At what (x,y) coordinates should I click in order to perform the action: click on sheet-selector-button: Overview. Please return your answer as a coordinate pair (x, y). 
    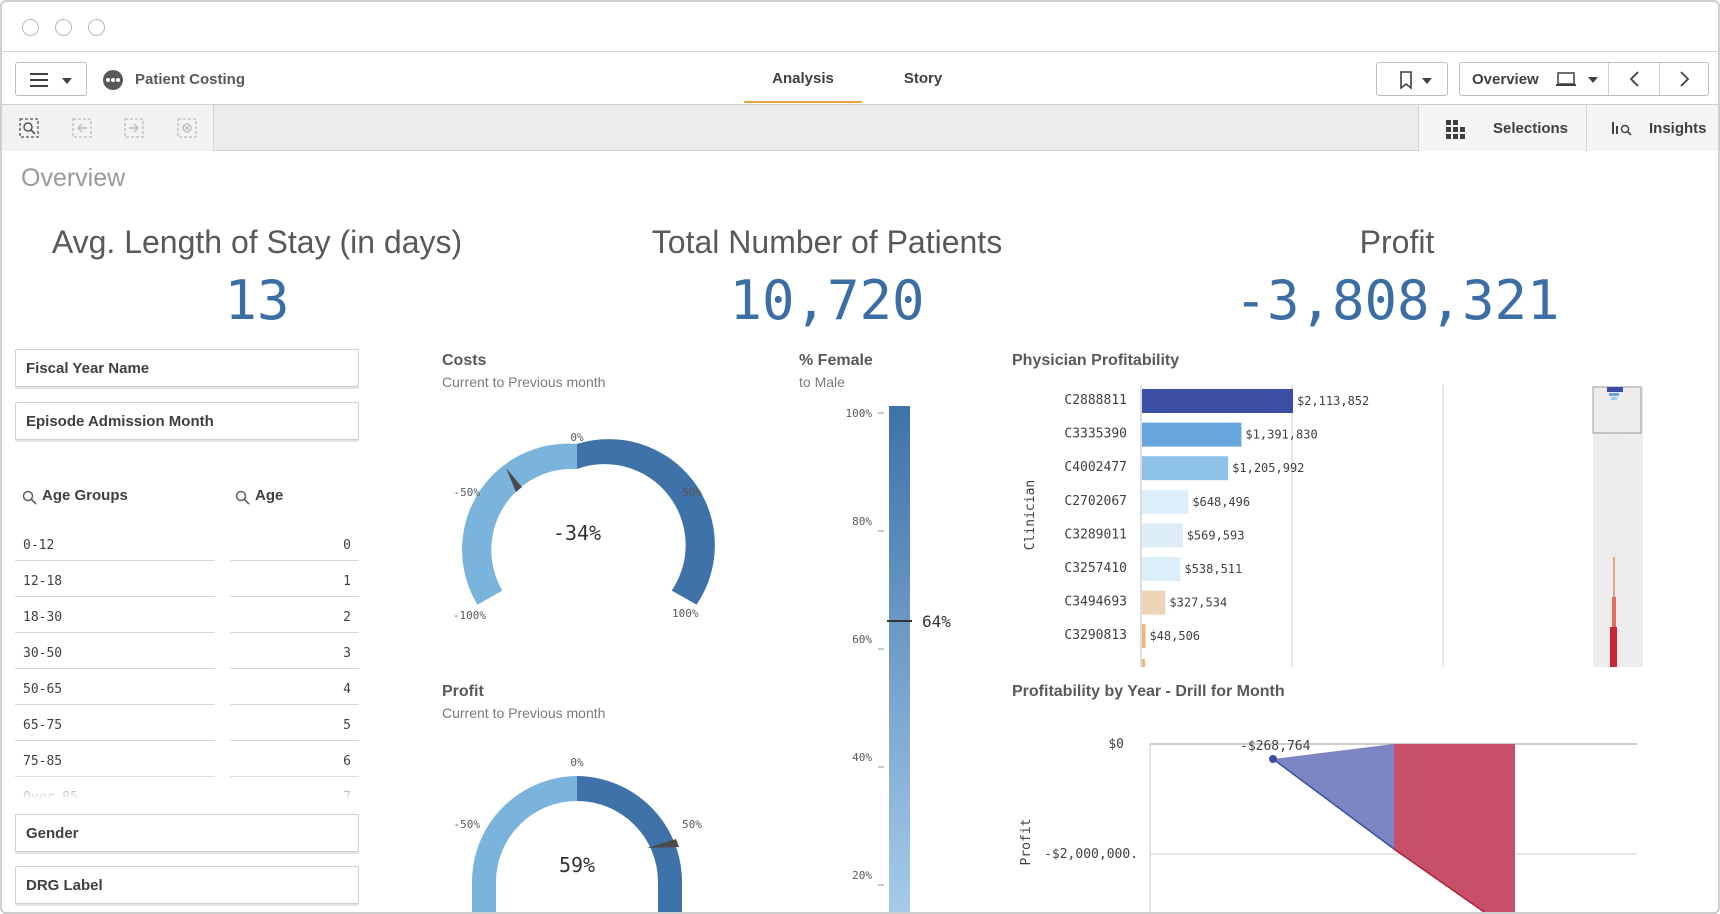
    Looking at the image, I should click on (1534, 79).